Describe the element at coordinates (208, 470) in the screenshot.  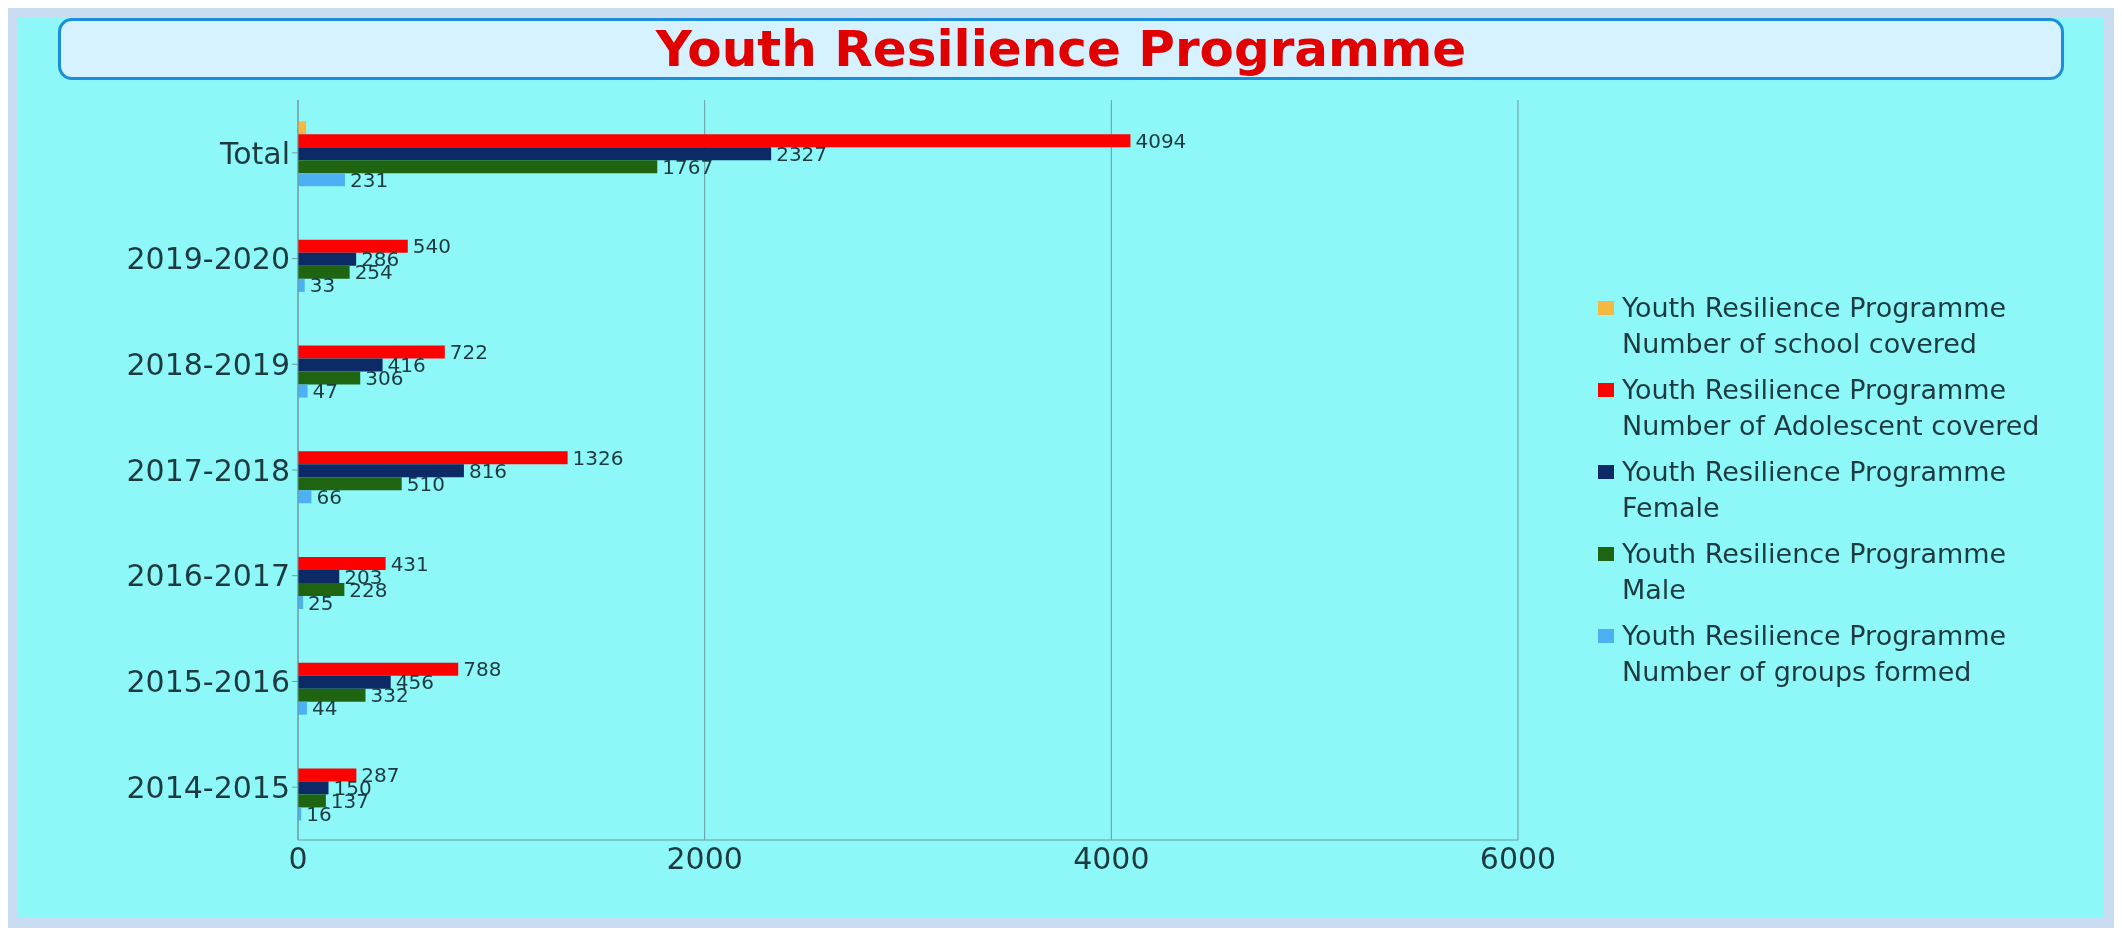
I see `y-tick-label: 2017-2018` at that location.